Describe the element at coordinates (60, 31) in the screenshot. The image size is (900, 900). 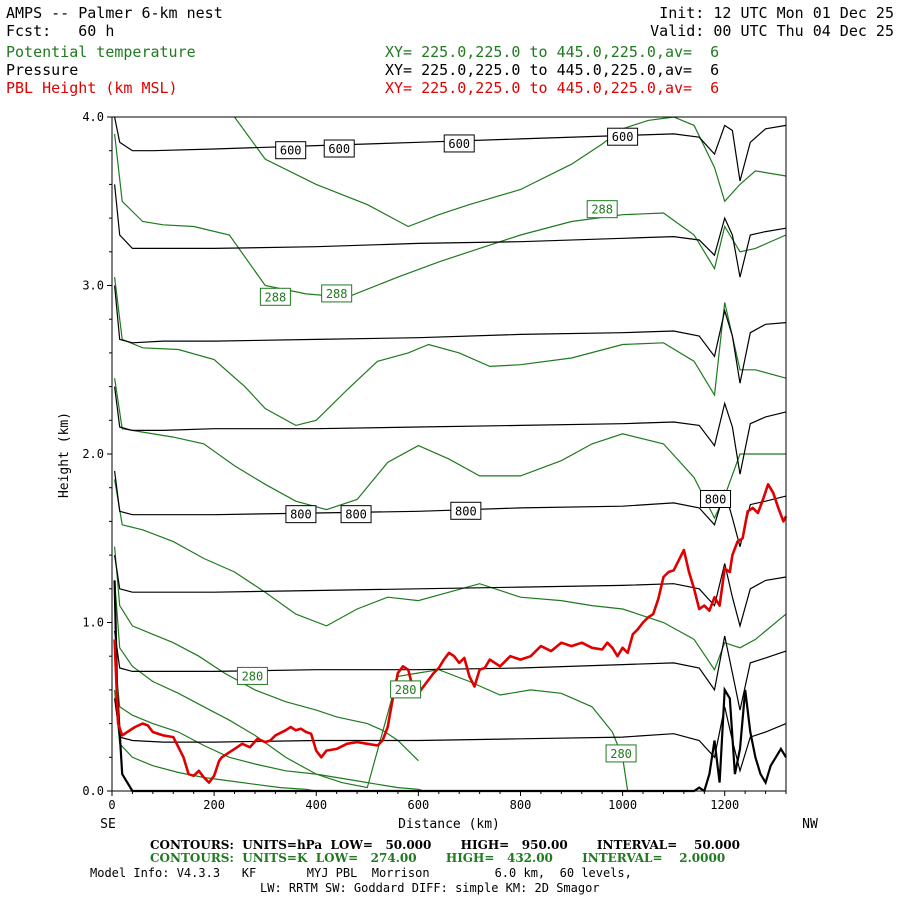
I see `forecast-hour: Fcst: 60 h` at that location.